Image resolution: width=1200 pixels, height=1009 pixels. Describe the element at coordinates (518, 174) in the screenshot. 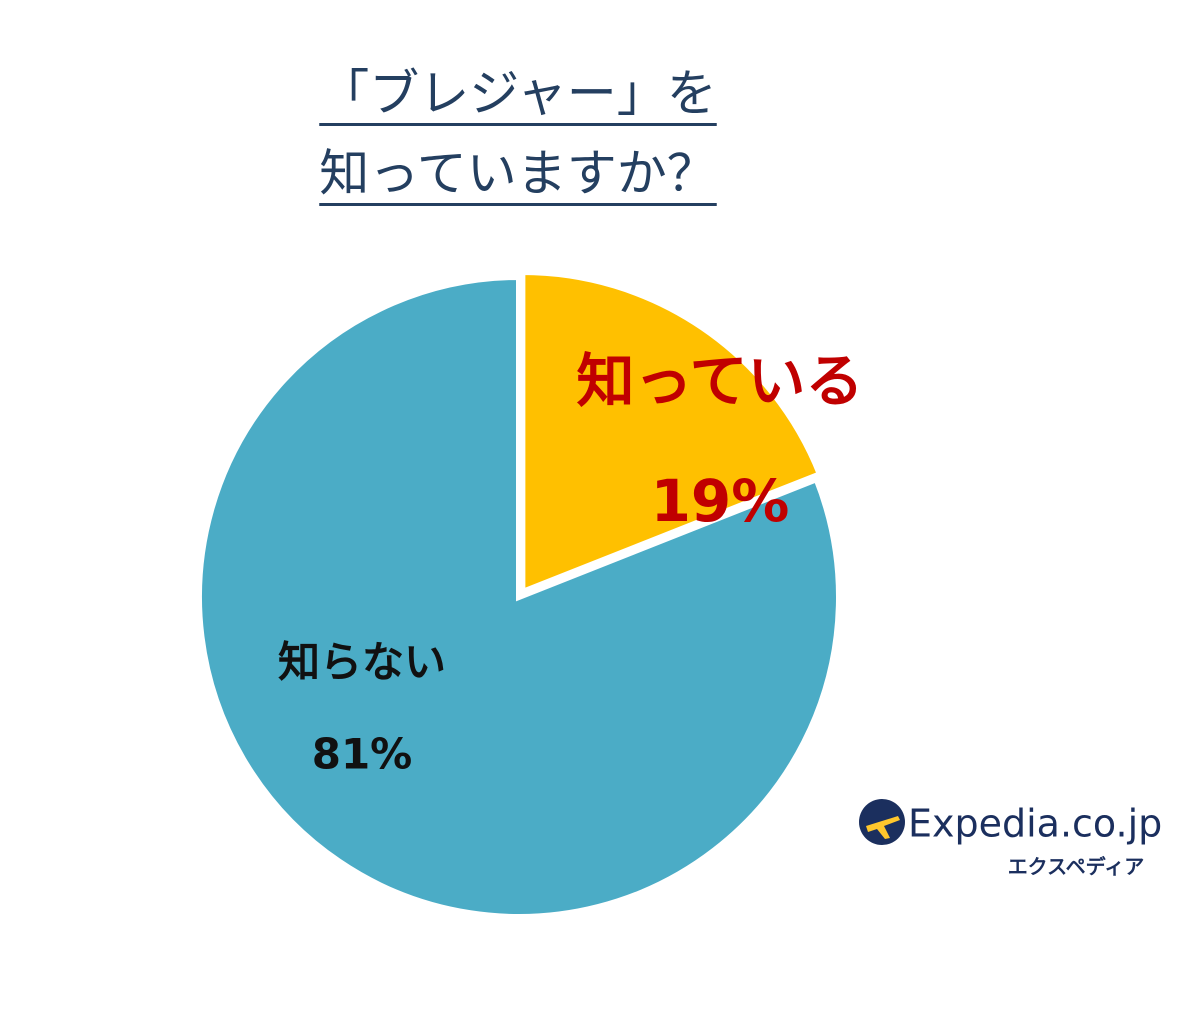

I see `chart-title-line: 知っていますか？` at that location.